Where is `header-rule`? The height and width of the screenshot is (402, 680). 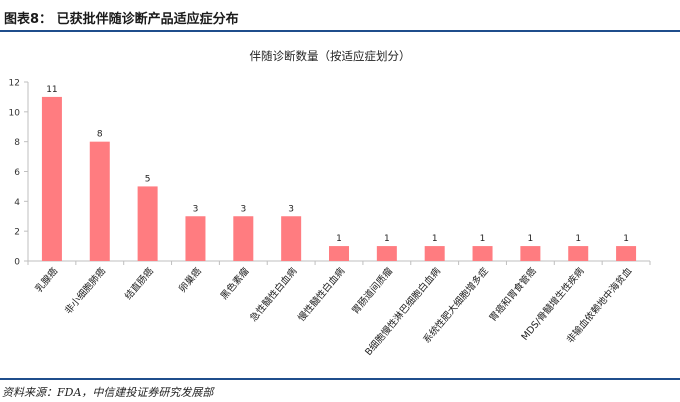 header-rule is located at coordinates (340, 31).